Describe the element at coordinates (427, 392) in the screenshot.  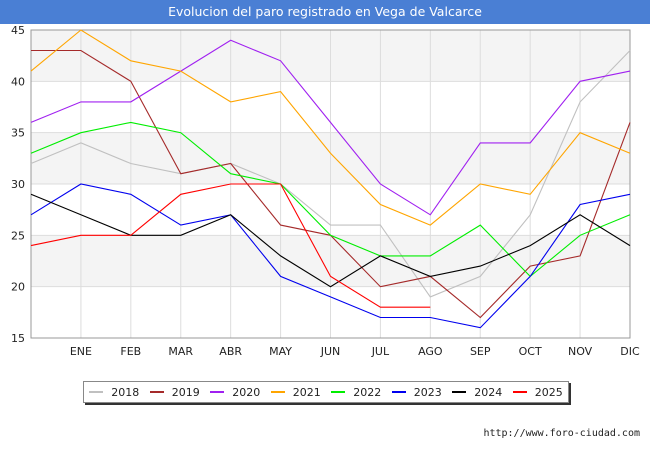
I see `legend-label: 2023` at that location.